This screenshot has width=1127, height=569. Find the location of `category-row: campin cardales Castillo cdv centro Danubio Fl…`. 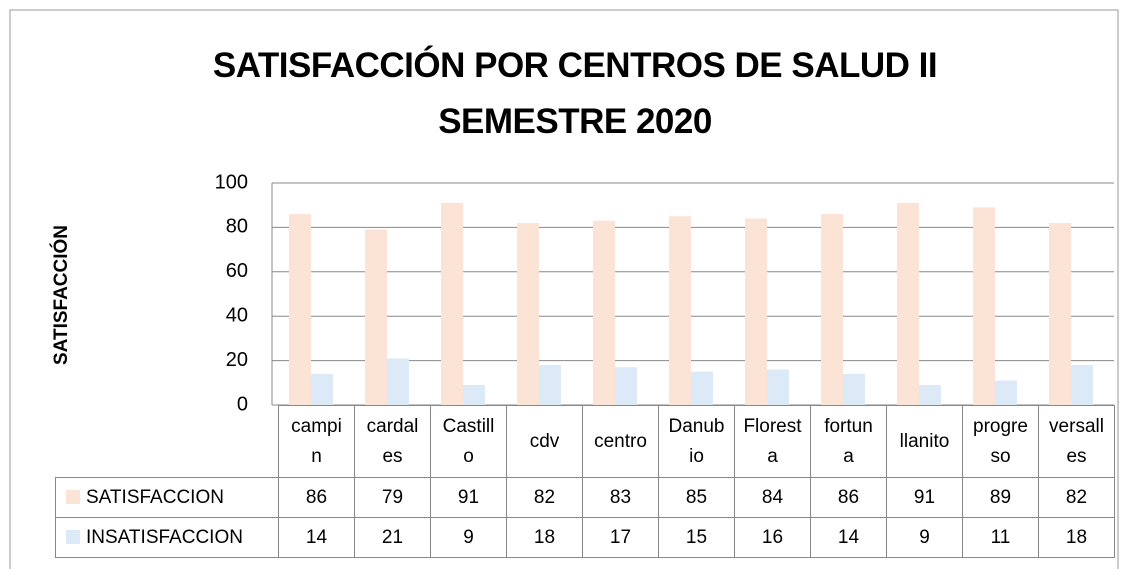

category-row: campin cardales Castillo cdv centro Danubio Fl… is located at coordinates (585, 441).